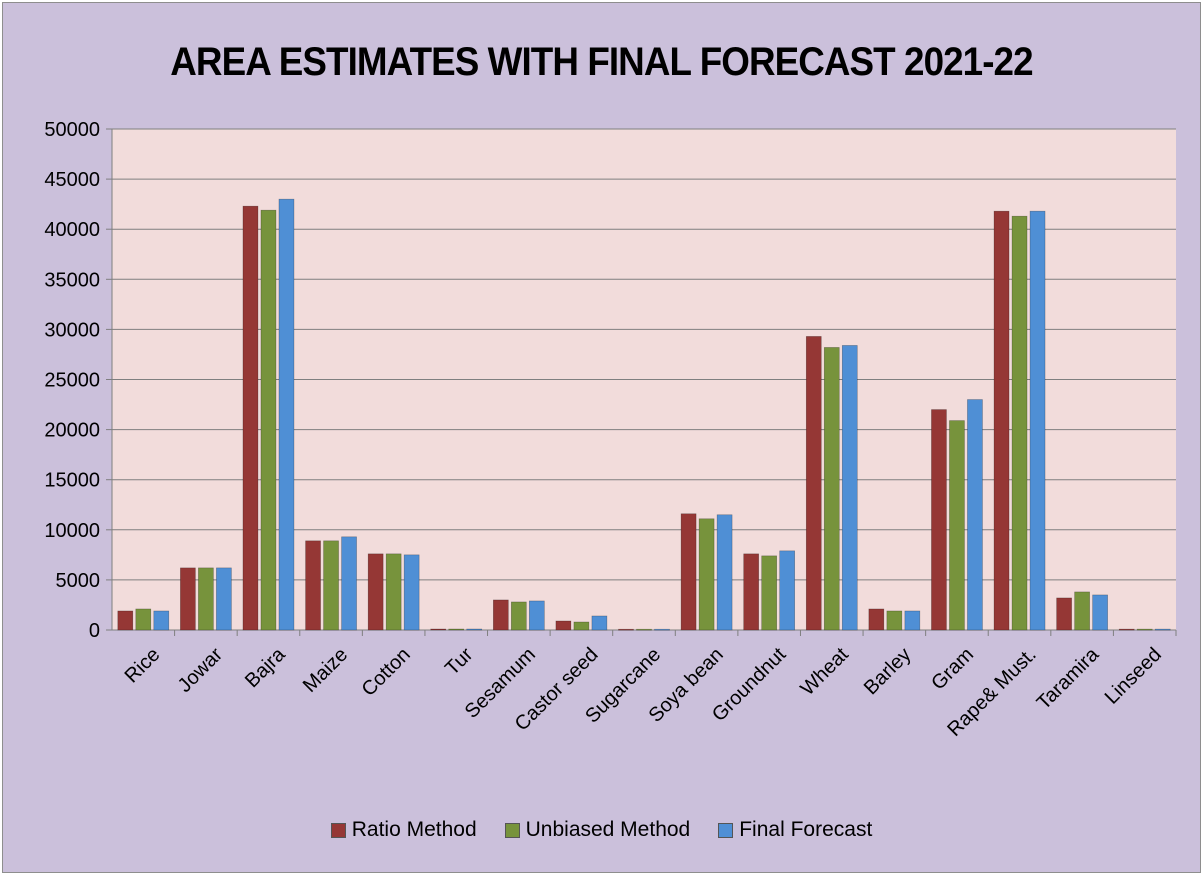 The height and width of the screenshot is (875, 1203). I want to click on y-tick-label: 35000, so click(72, 280).